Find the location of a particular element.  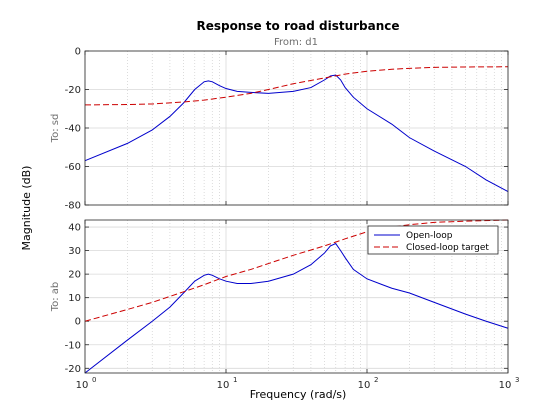

chart-subtitle: From: d1 is located at coordinates (296, 42).